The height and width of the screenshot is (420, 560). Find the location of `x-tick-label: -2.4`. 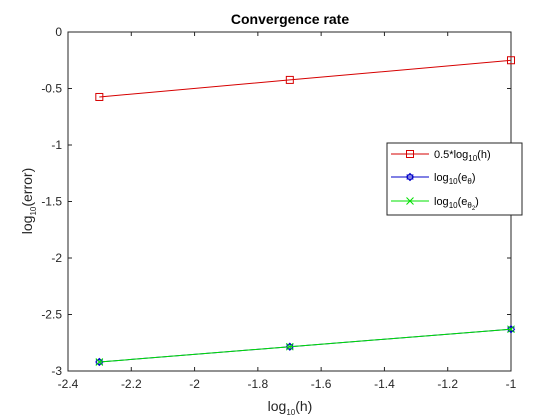

x-tick-label: -2.4 is located at coordinates (68, 384).